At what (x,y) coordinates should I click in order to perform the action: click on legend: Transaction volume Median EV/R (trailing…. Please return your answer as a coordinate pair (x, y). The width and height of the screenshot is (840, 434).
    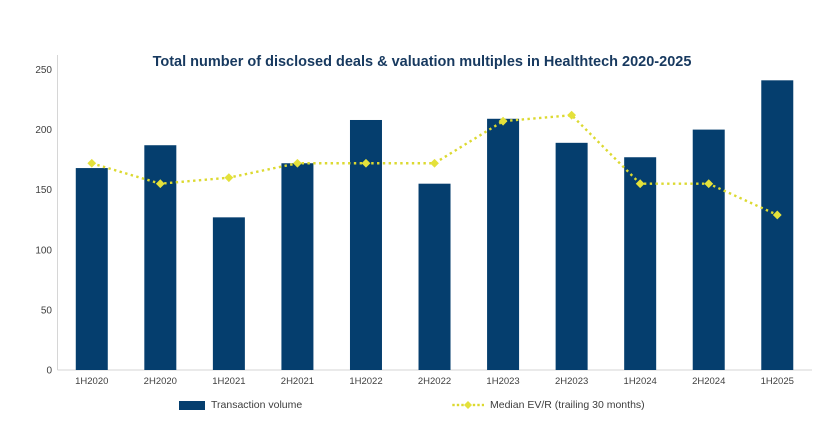
    Looking at the image, I should click on (420, 405).